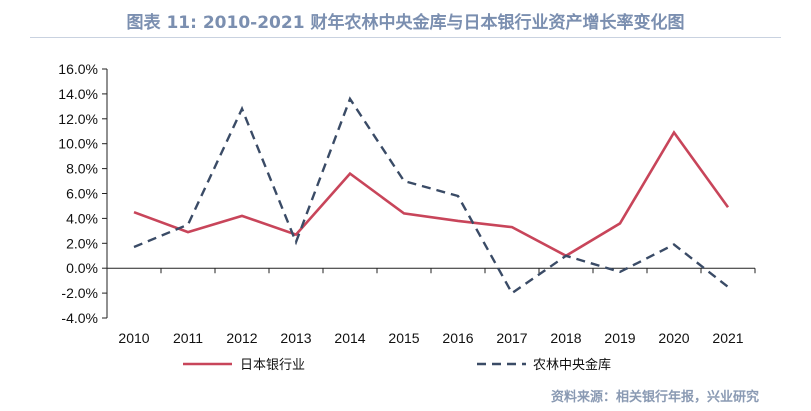 The width and height of the screenshot is (811, 411). Describe the element at coordinates (82, 218) in the screenshot. I see `y-tick-label: 4.0%` at that location.